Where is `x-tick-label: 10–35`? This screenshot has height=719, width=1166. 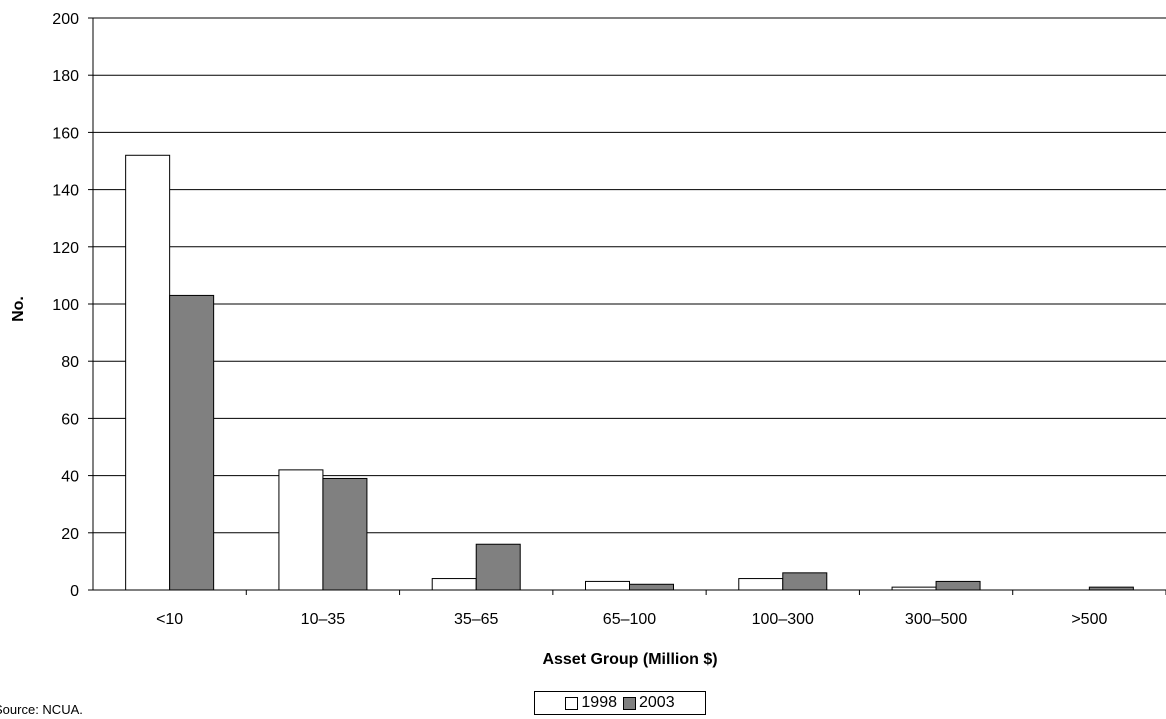 x-tick-label: 10–35 is located at coordinates (323, 619).